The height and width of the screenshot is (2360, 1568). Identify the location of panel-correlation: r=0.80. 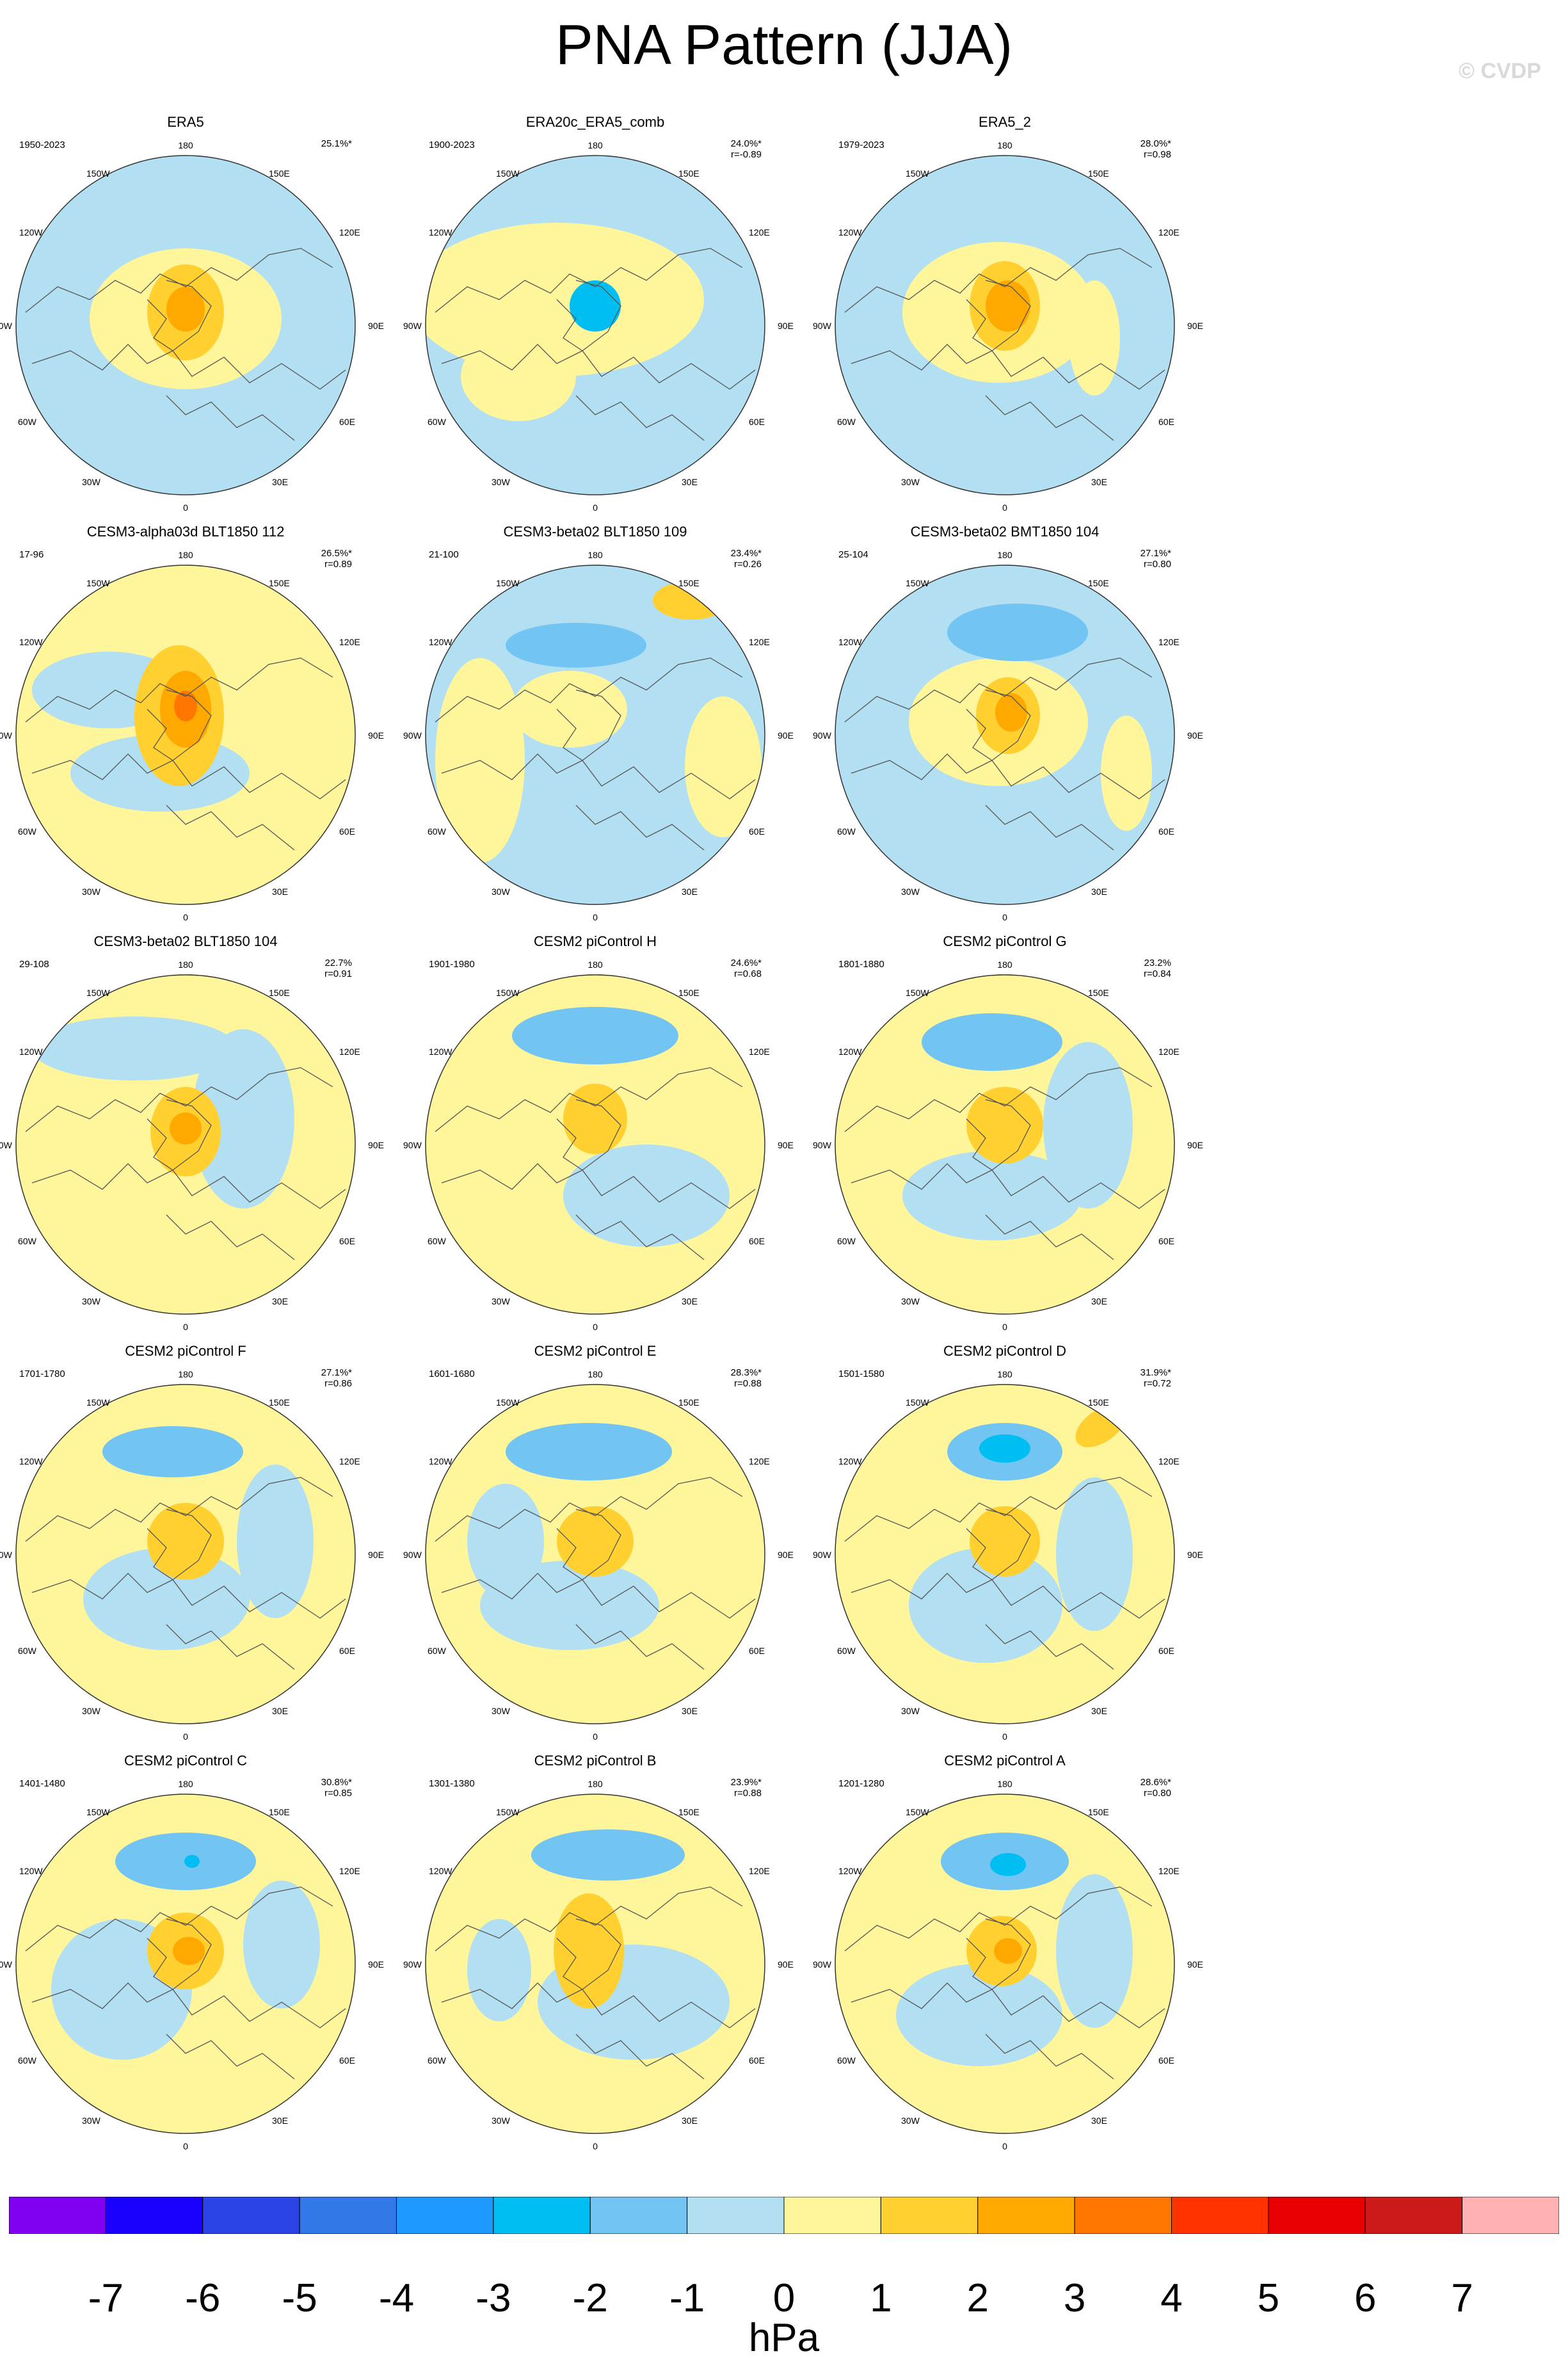
(1157, 564).